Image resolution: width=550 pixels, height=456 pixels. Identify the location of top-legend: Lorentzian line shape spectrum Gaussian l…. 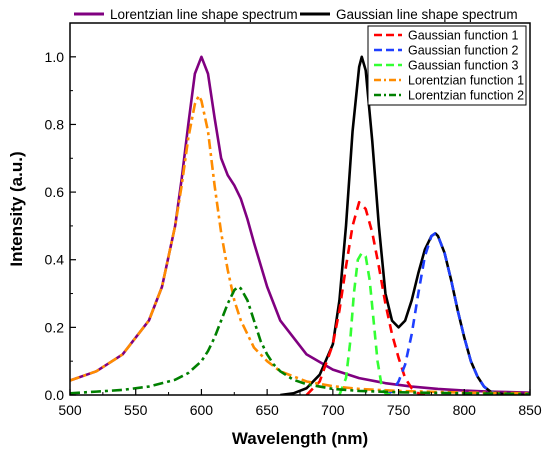
(296, 14).